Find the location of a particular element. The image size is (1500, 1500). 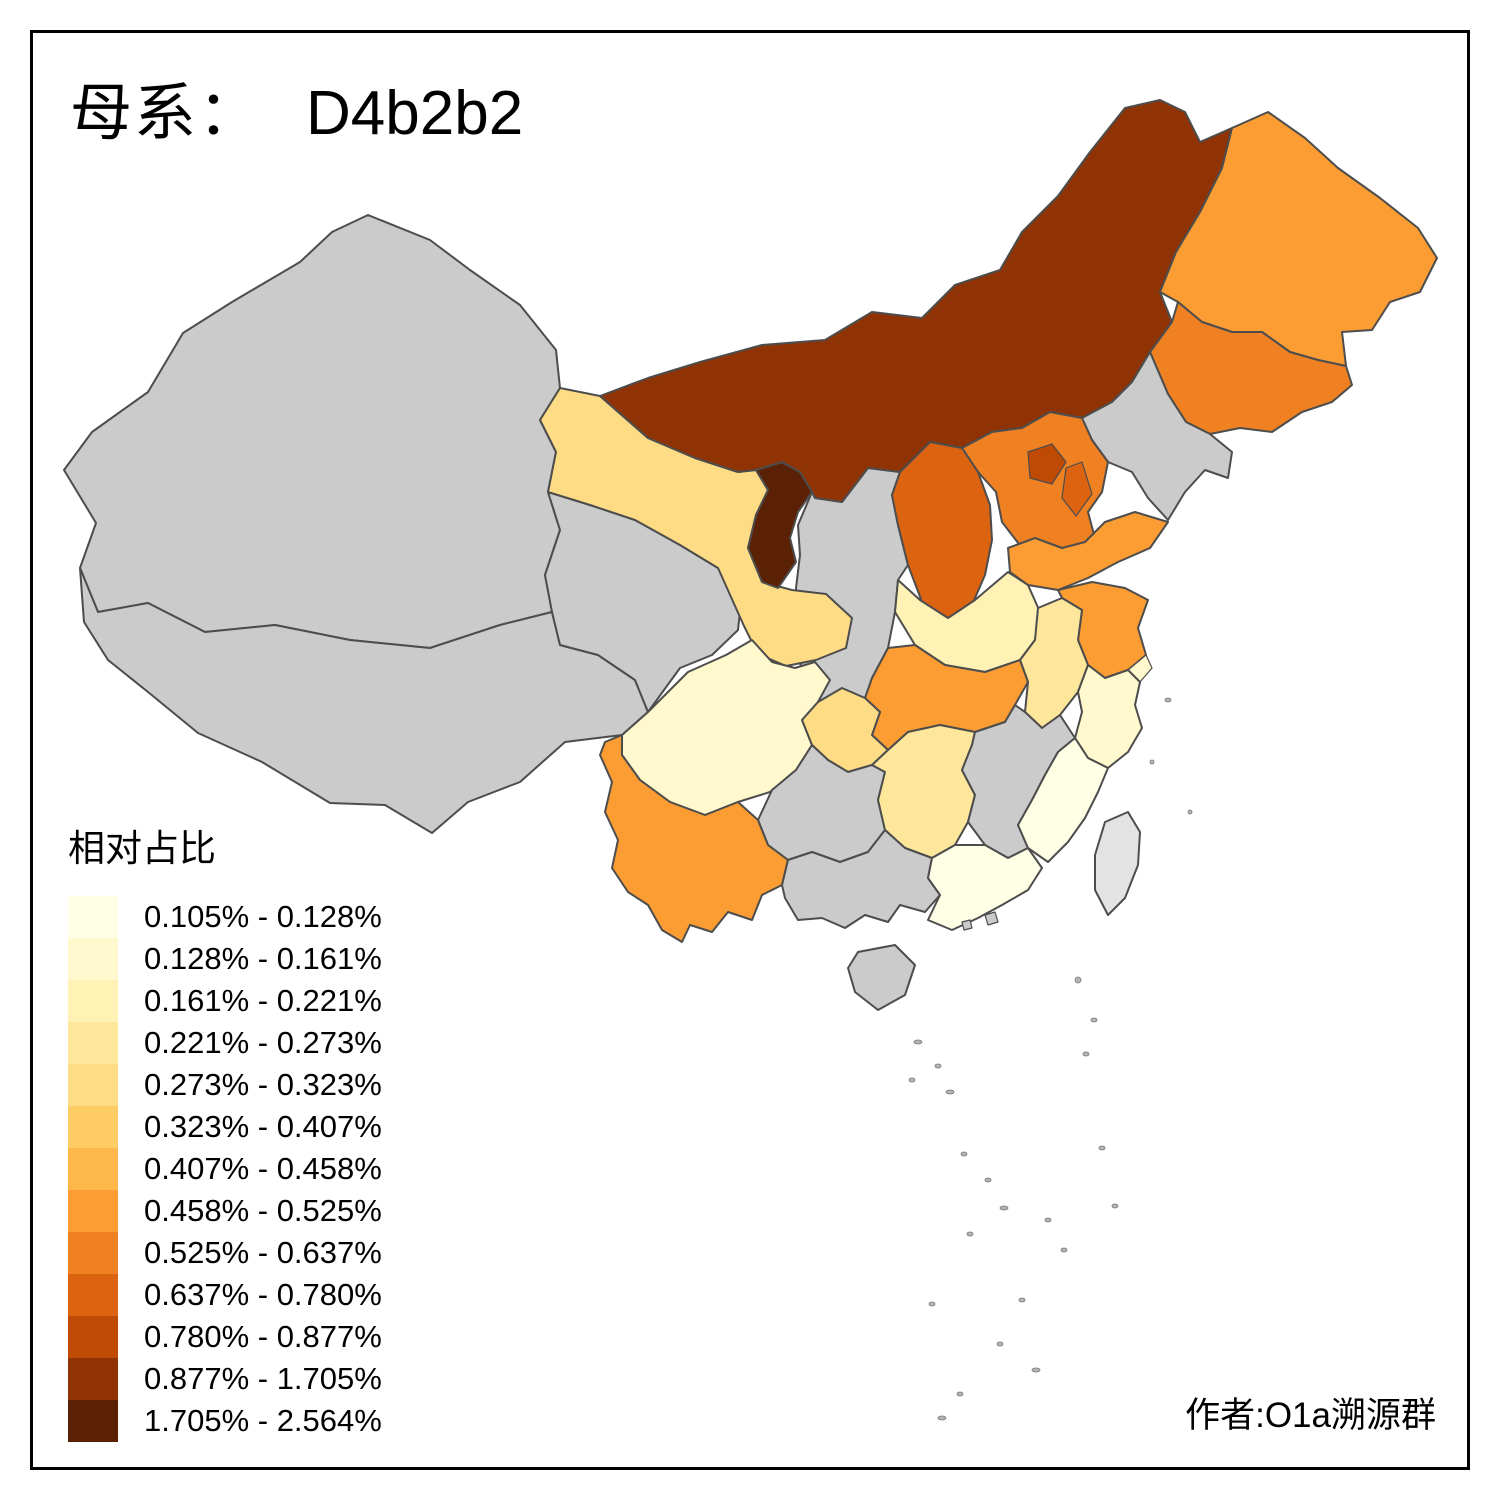

legend-row: 0.877% - 1.705% is located at coordinates (225, 1379).